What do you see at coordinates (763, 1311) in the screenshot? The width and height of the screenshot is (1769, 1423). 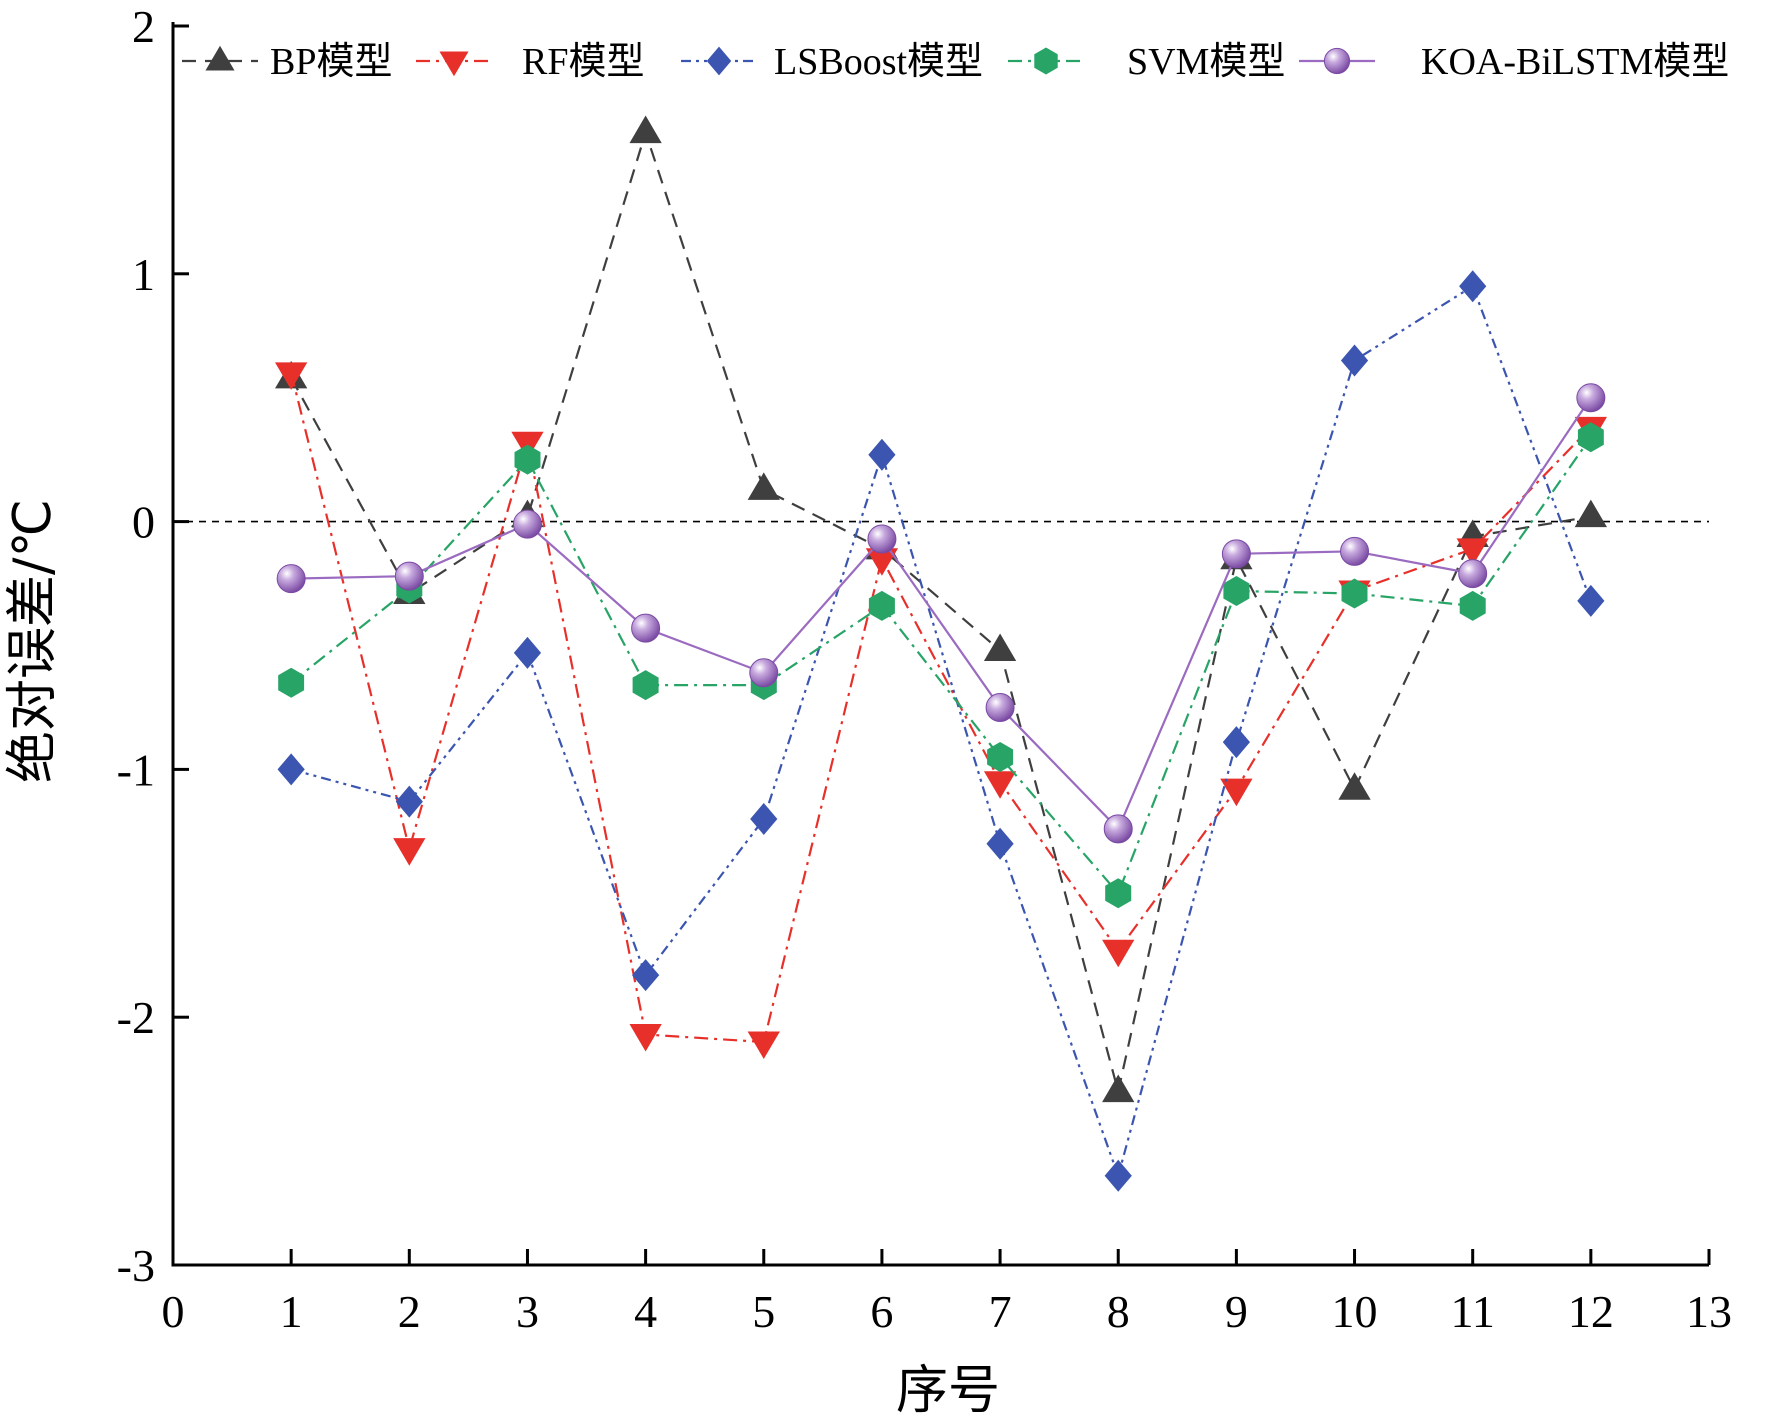 I see `x-tick-label: 5` at bounding box center [763, 1311].